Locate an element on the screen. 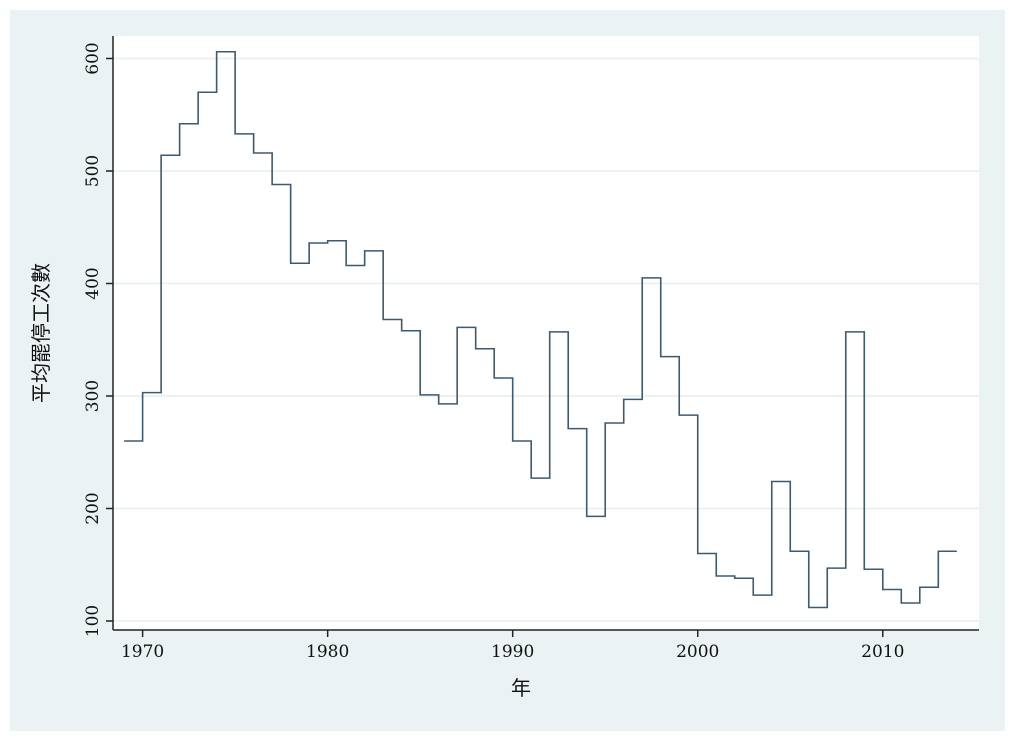  x-tick-label-1970: 1970 is located at coordinates (142, 652).